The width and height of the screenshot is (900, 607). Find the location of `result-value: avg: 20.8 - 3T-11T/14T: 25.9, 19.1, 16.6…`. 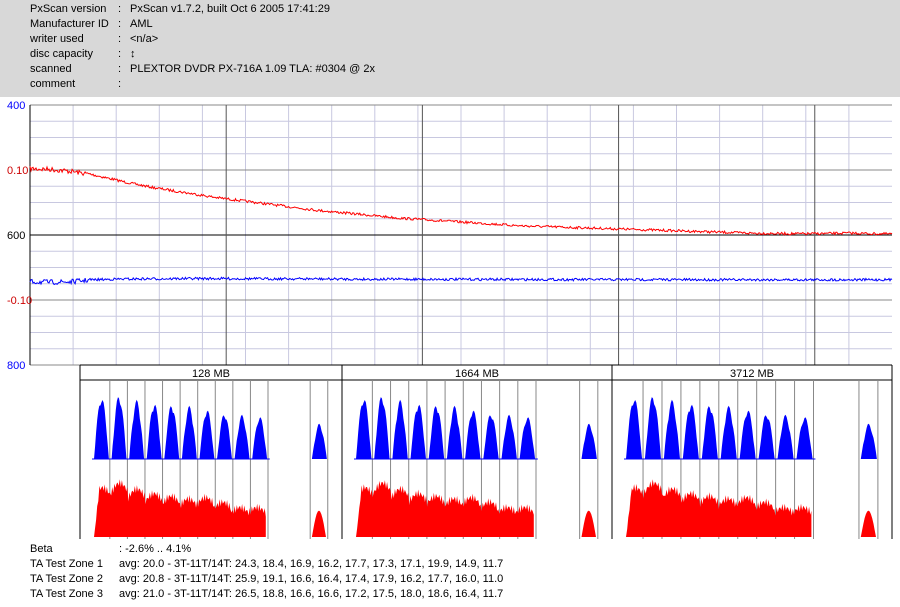

result-value: avg: 20.8 - 3T-11T/14T: 25.9, 19.1, 16.6… is located at coordinates (311, 579).